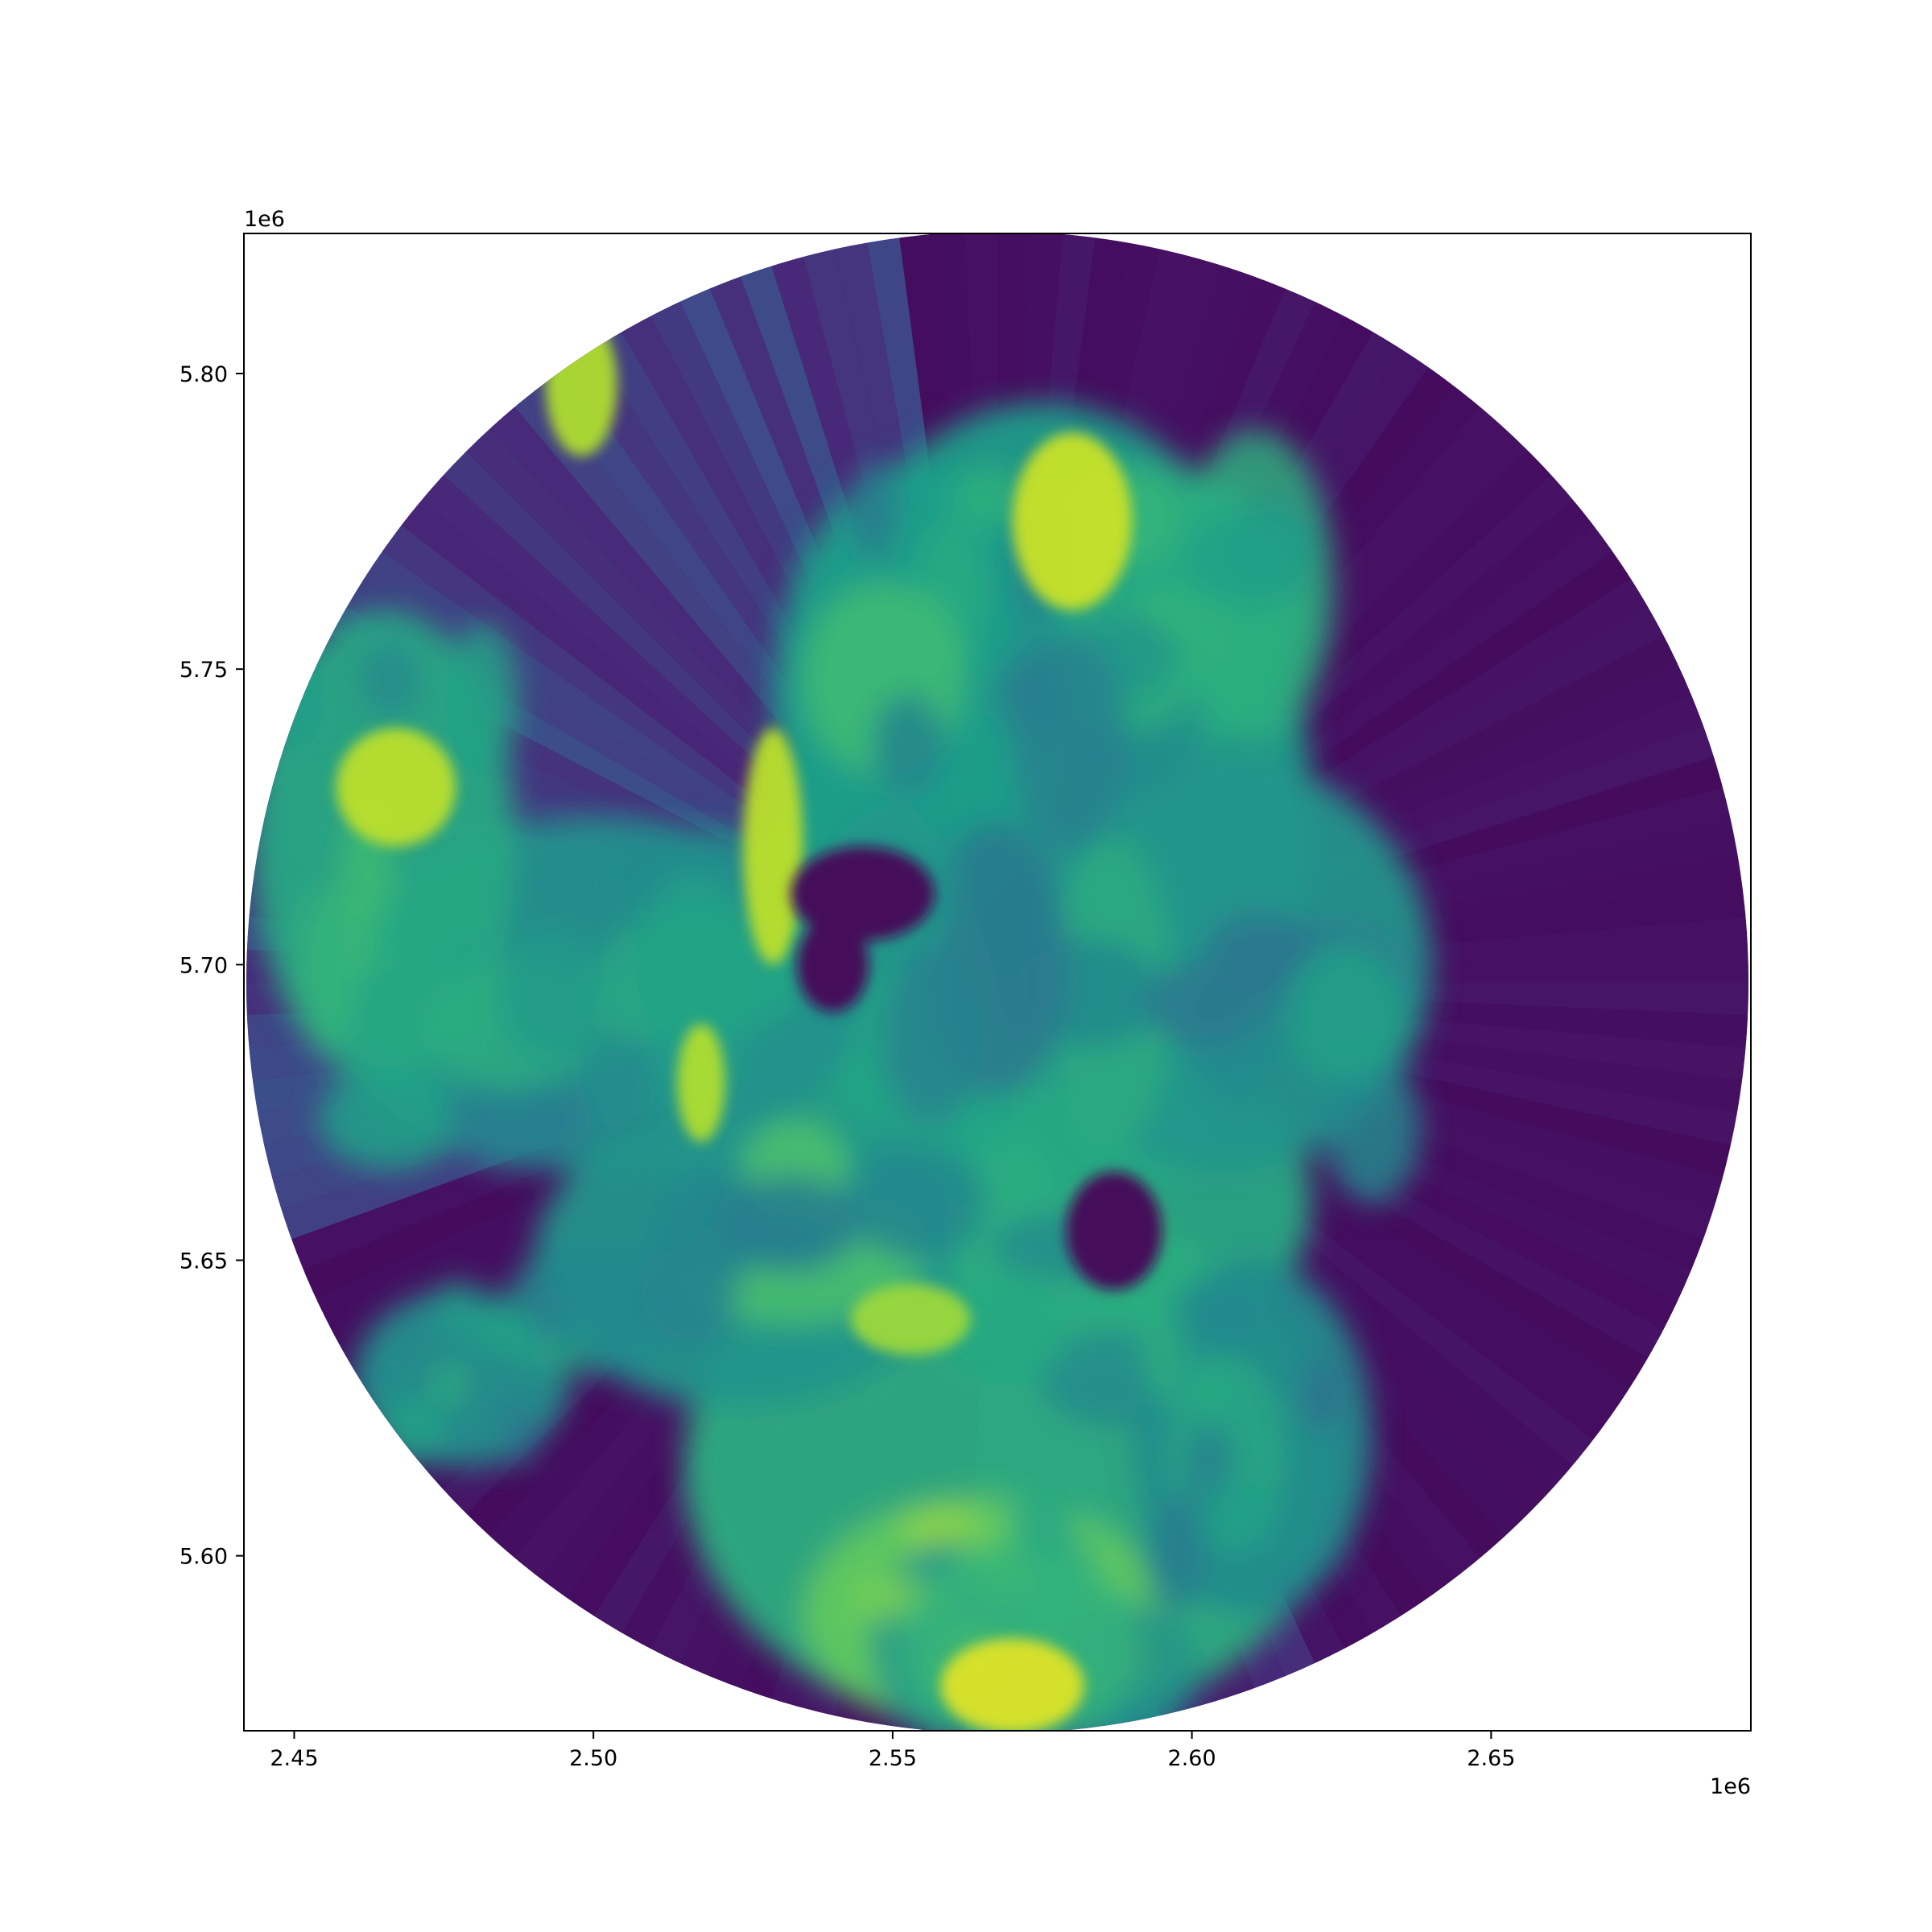 Image resolution: width=1932 pixels, height=1932 pixels. Describe the element at coordinates (593, 1758) in the screenshot. I see `x-tick-label: 2.50` at that location.